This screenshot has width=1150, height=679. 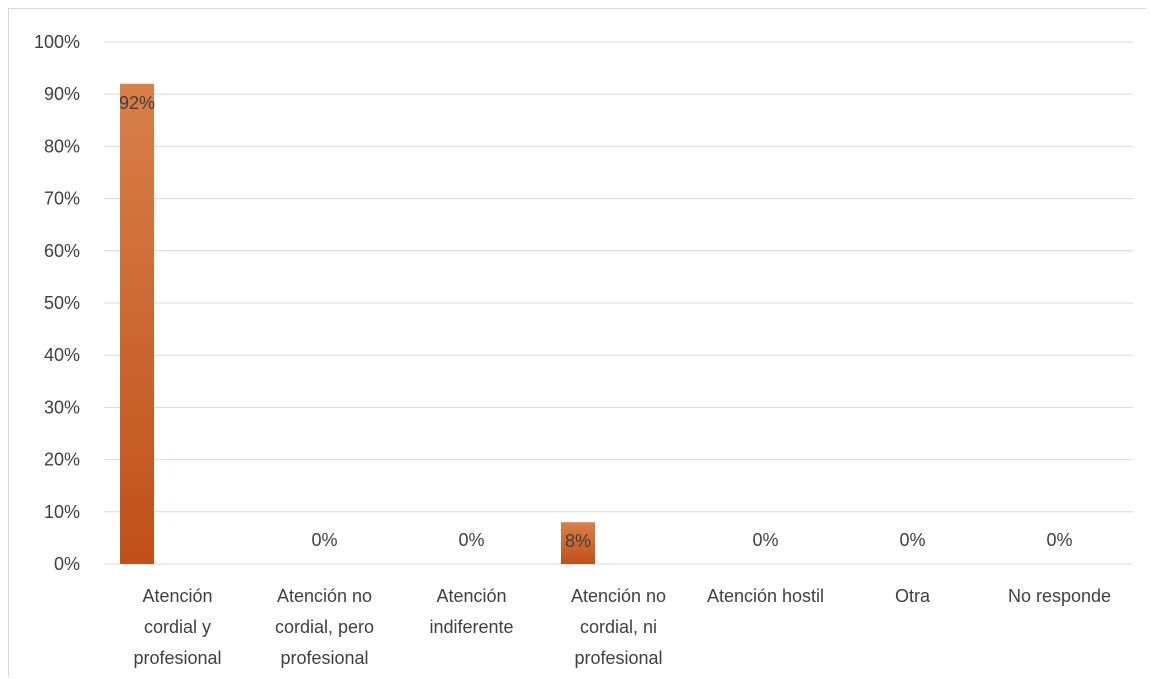 I want to click on y-tick-label: 20%, so click(x=62, y=460).